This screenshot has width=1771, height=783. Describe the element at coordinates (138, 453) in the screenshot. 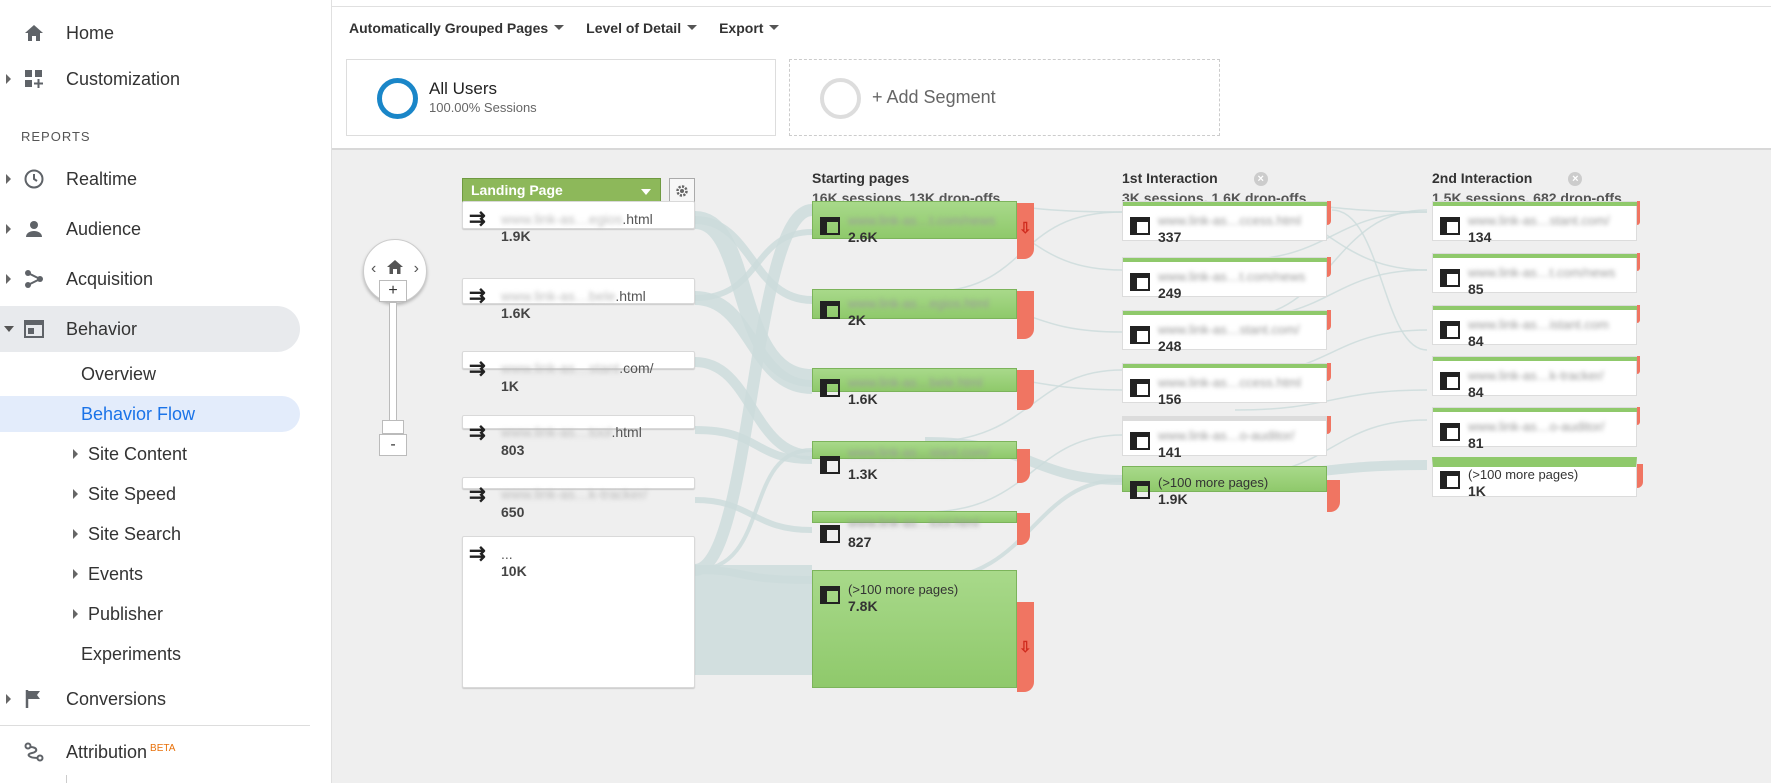

I see `nav-site-content-label: Site Content` at that location.